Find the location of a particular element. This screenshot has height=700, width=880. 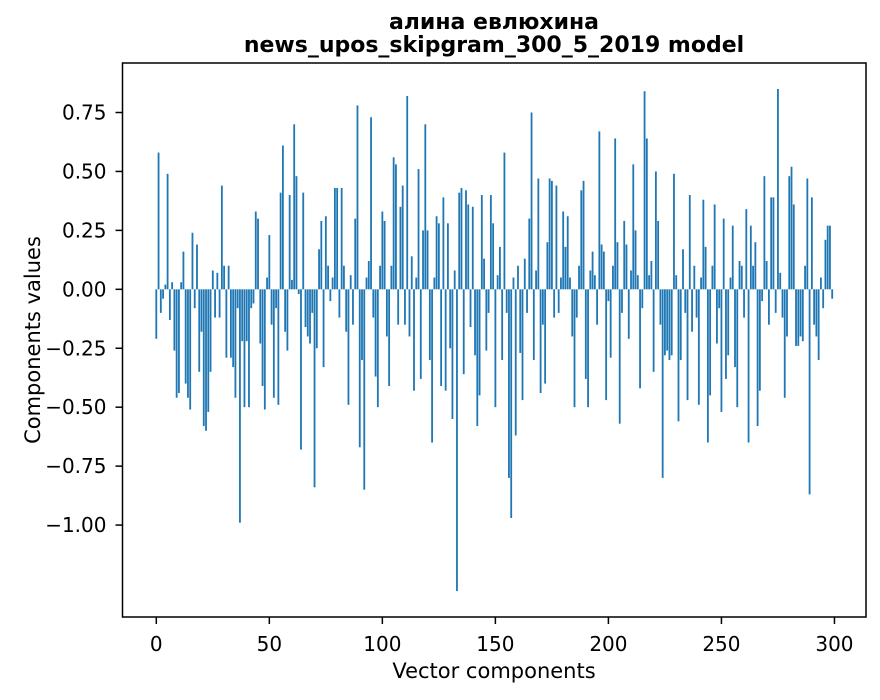

y-tick-label: 0.50 is located at coordinates (84, 171).